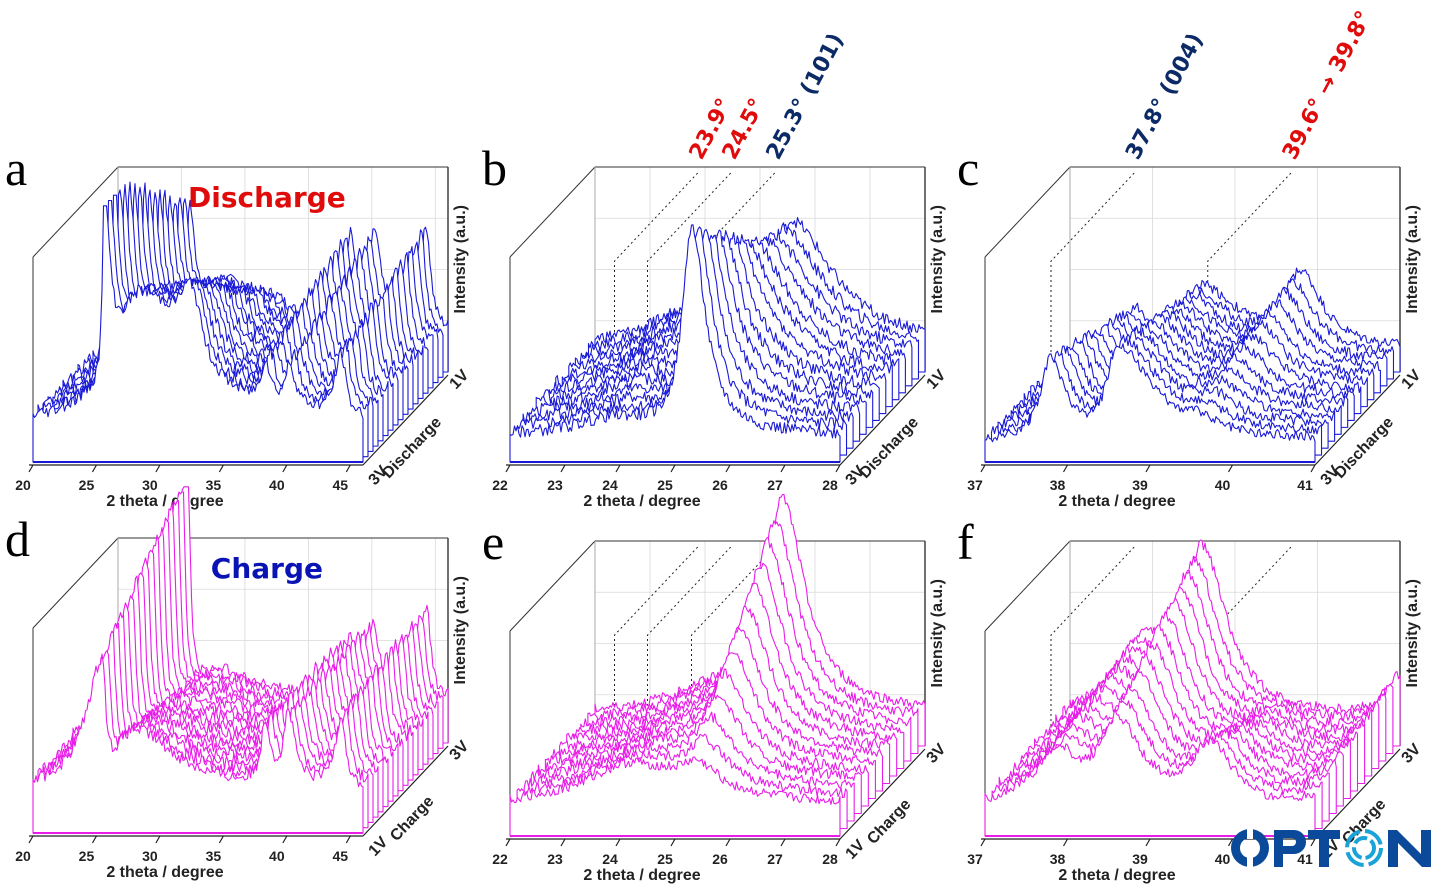  I want to click on logo-letter-n, so click(1409, 848).